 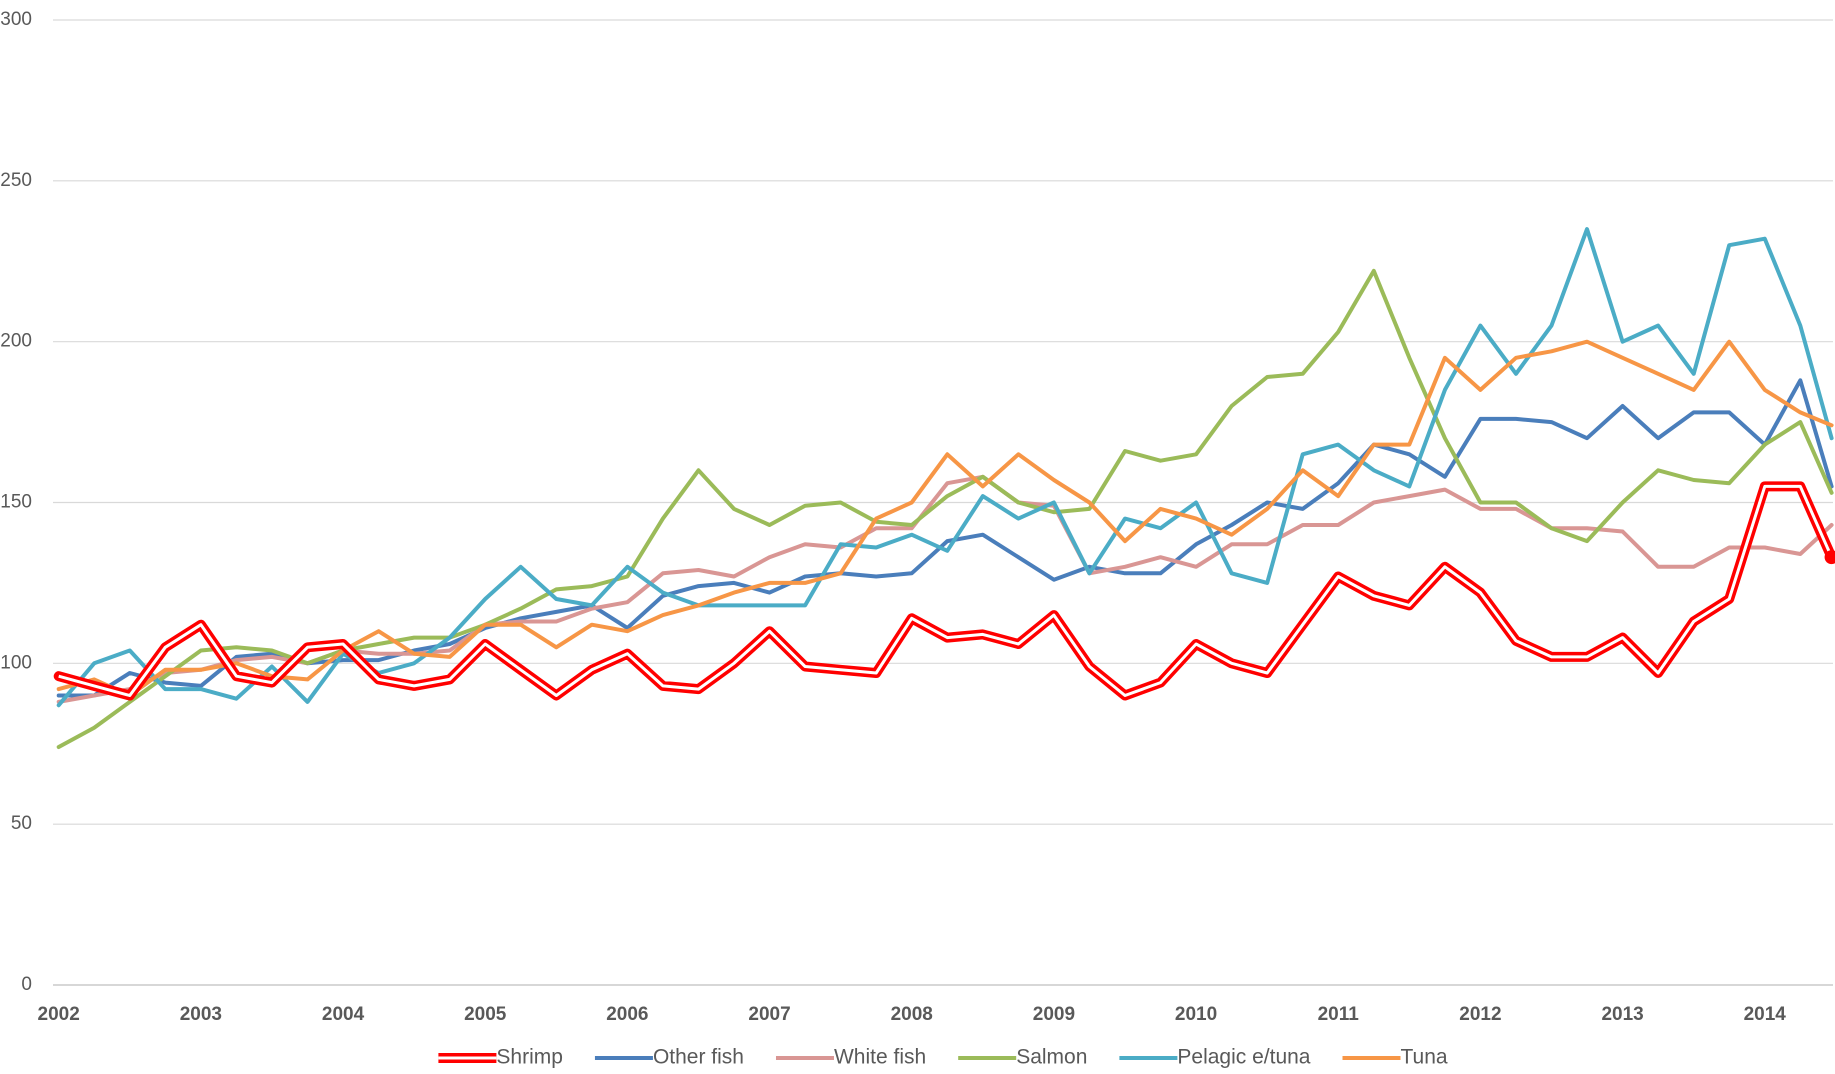 What do you see at coordinates (1424, 1057) in the screenshot?
I see `legend-label: Tuna` at bounding box center [1424, 1057].